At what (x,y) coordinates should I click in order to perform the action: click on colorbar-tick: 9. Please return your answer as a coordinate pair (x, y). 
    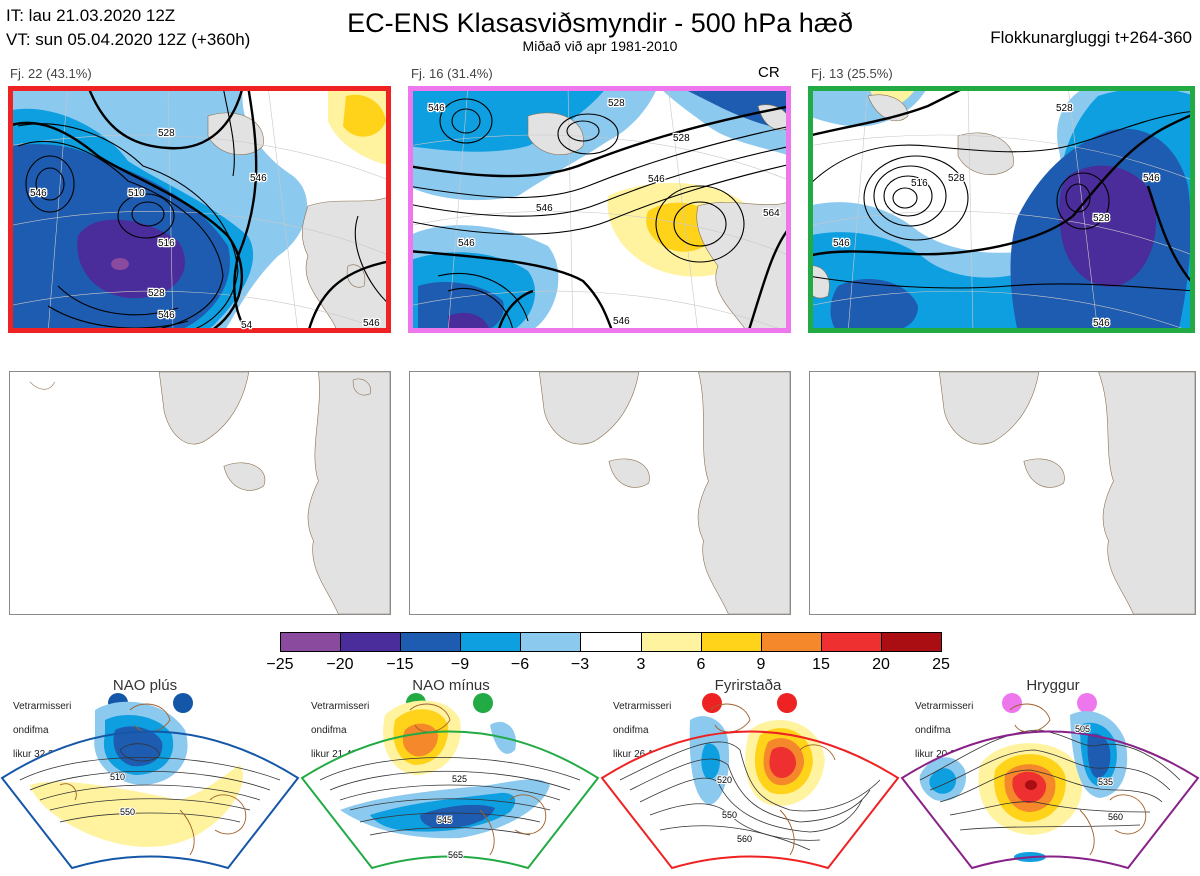
    Looking at the image, I should click on (761, 664).